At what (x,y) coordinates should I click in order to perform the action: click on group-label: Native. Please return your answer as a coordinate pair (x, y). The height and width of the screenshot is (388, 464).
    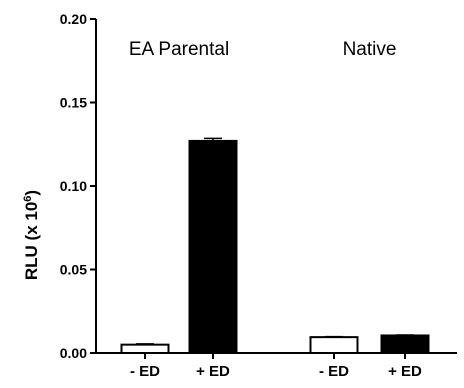
    Looking at the image, I should click on (370, 49).